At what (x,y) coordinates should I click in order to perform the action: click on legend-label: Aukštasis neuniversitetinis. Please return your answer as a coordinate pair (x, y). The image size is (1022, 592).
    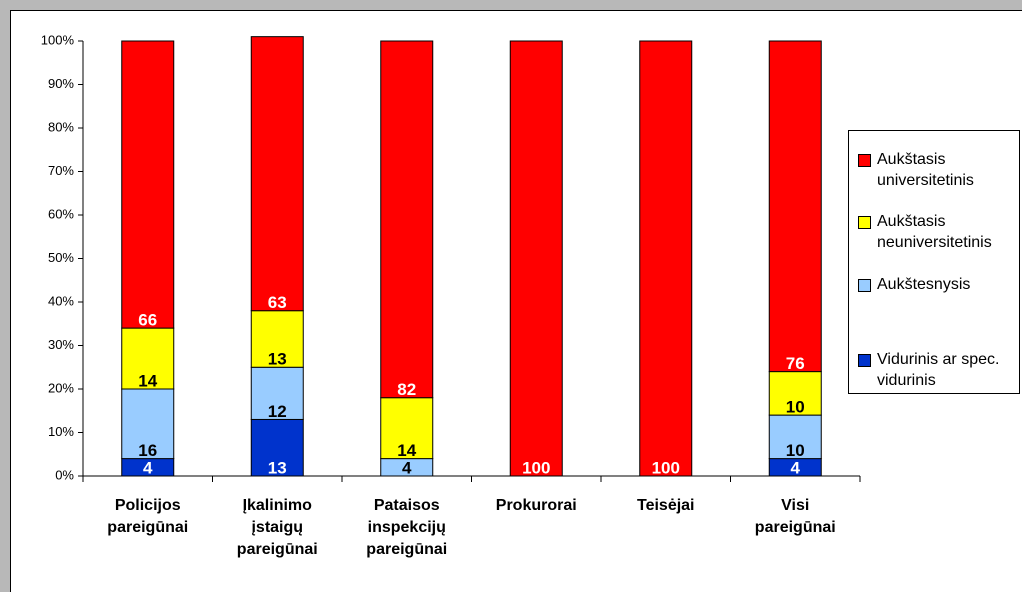
    Looking at the image, I should click on (934, 232).